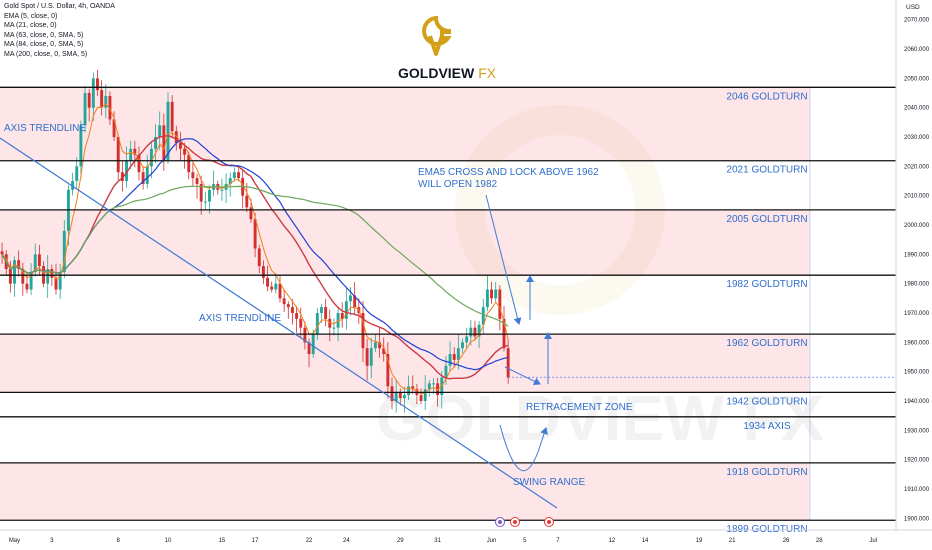 This screenshot has width=932, height=550. Describe the element at coordinates (487, 73) in the screenshot. I see `logo-wordmark-suffix: FX` at that location.